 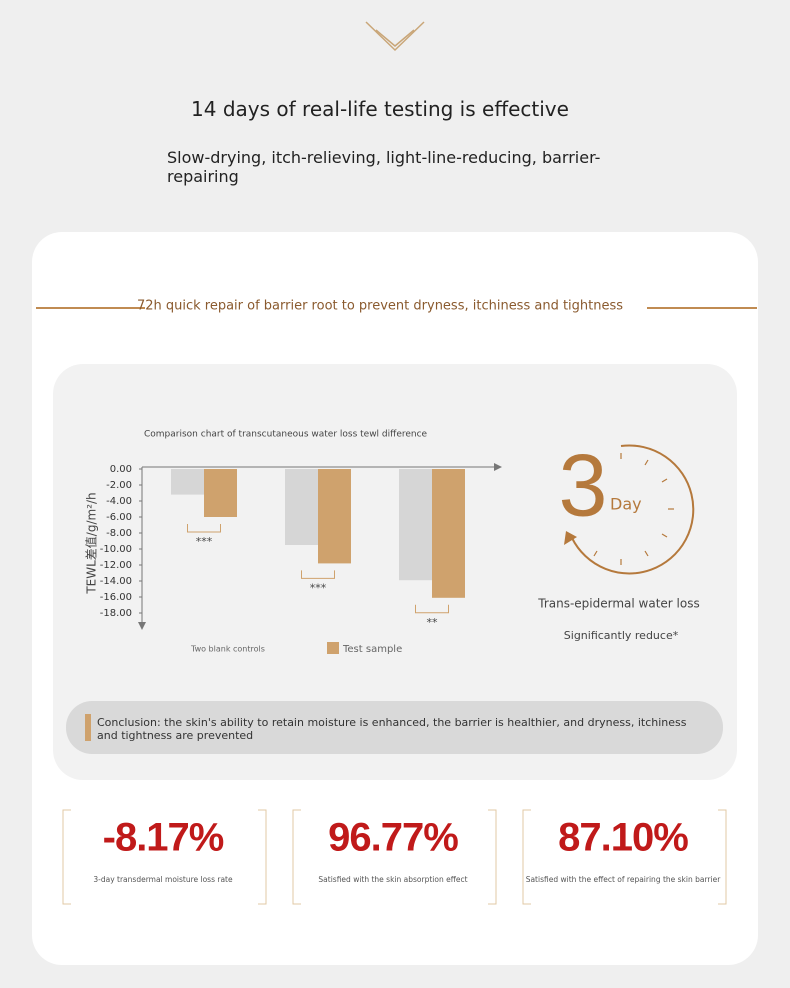 What do you see at coordinates (116, 597) in the screenshot?
I see `y-tick-label: -16.00` at bounding box center [116, 597].